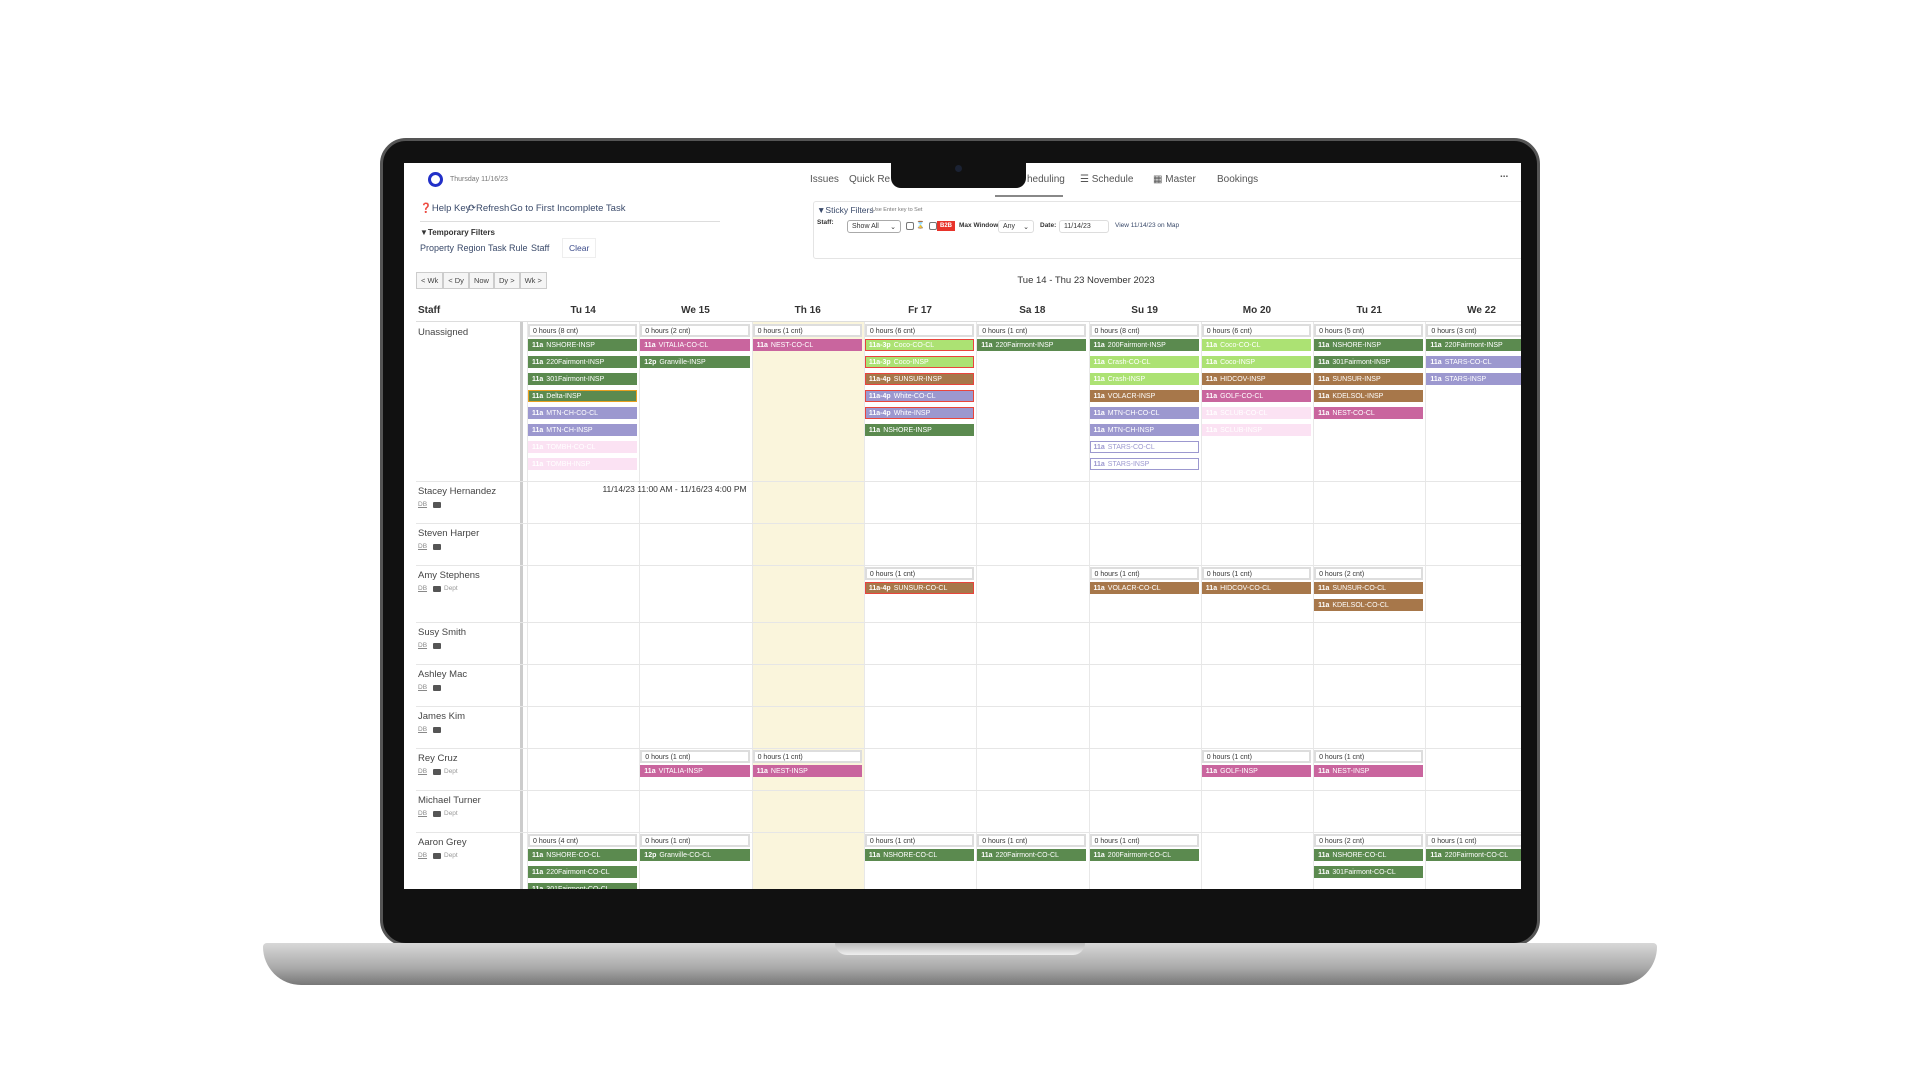 The width and height of the screenshot is (1920, 1080). Describe the element at coordinates (1256, 362) in the screenshot. I see `task-bar: 11a Coco-INSP` at that location.